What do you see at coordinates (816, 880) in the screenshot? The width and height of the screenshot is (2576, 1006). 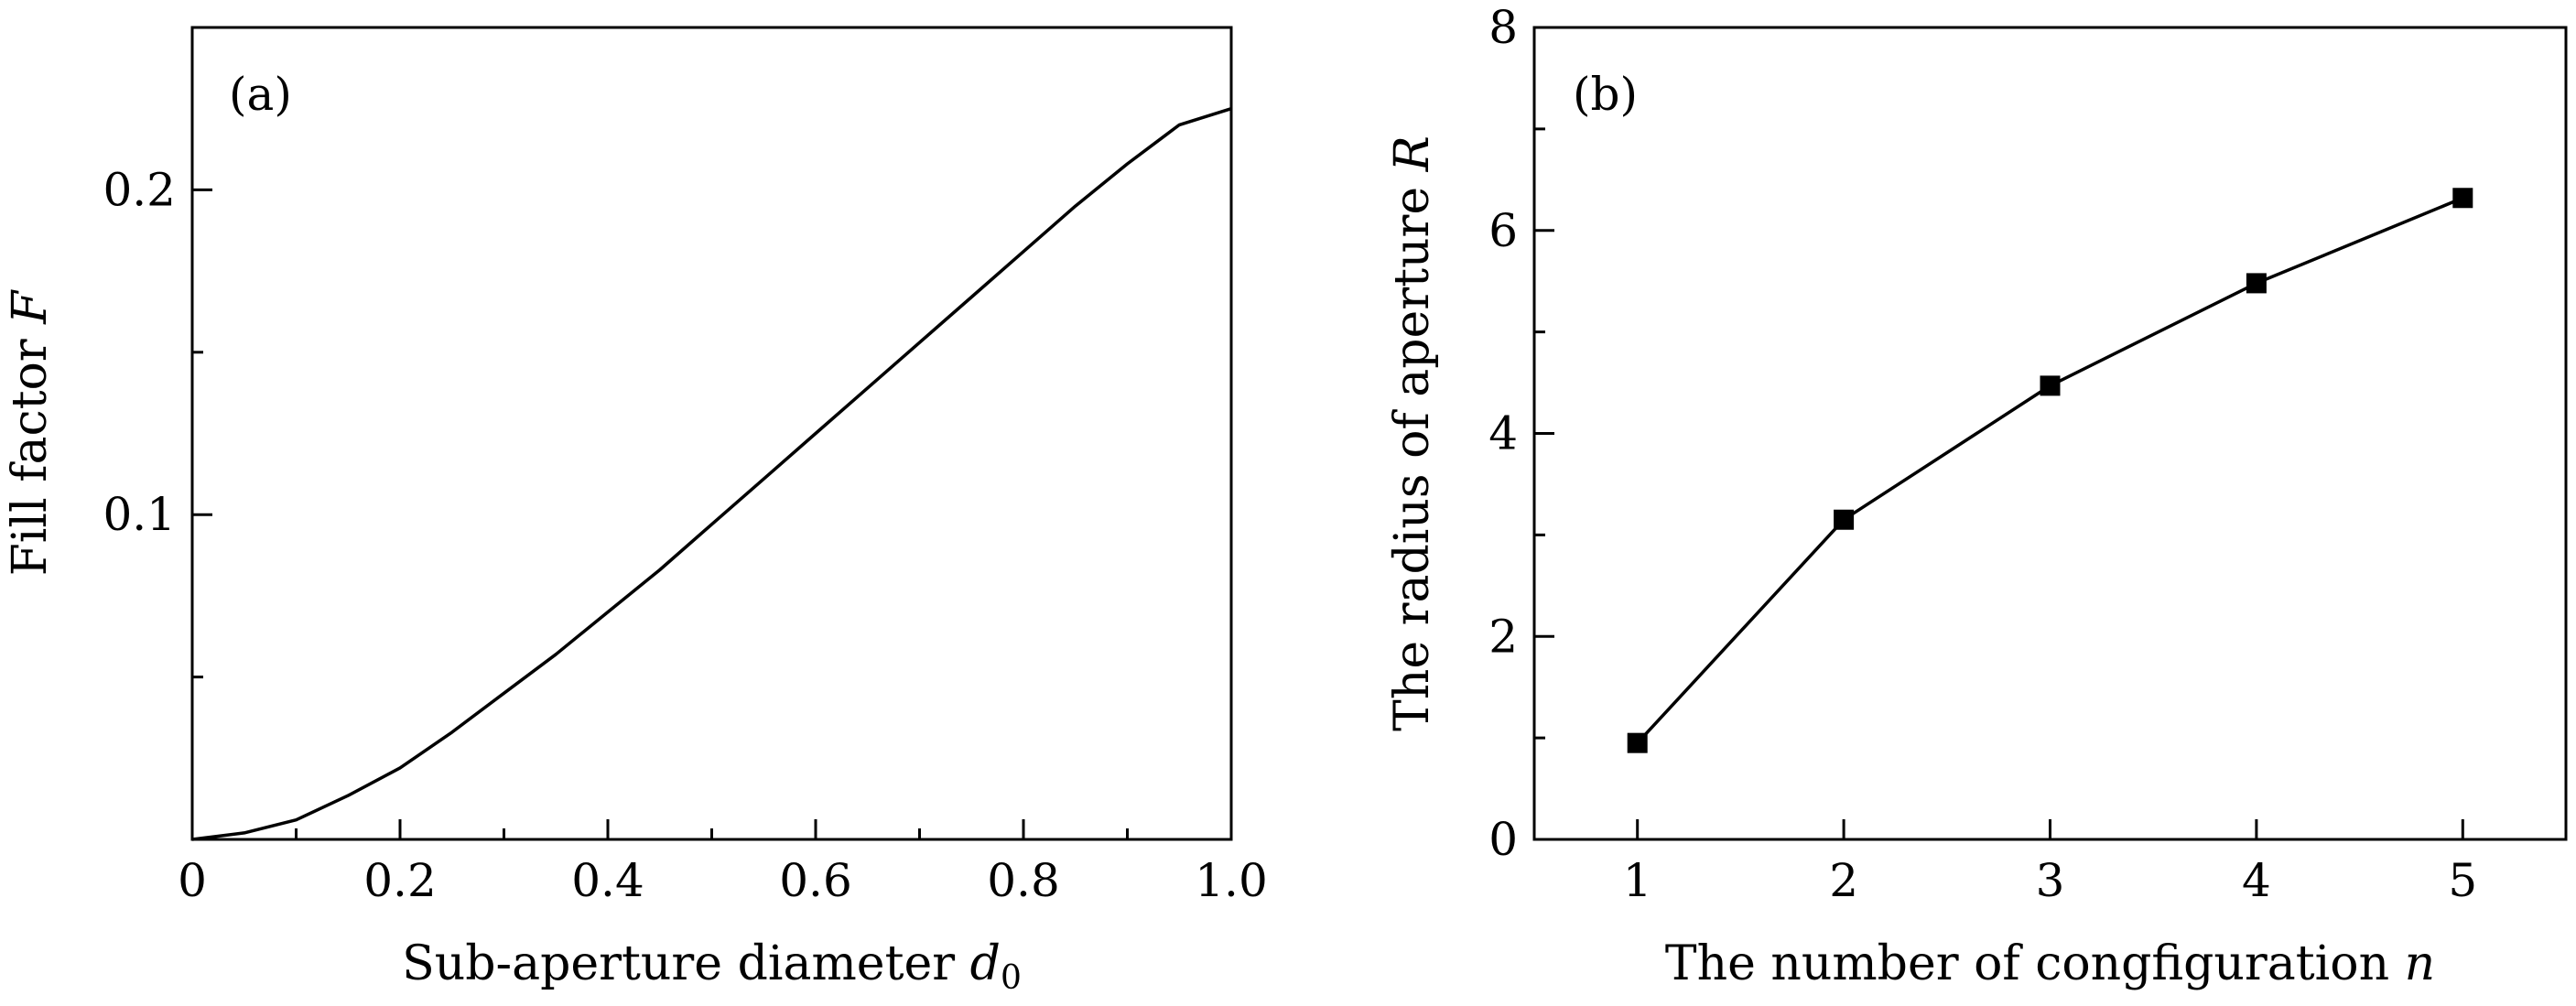 I see `panel-a-x-tick-label: 0.6` at bounding box center [816, 880].